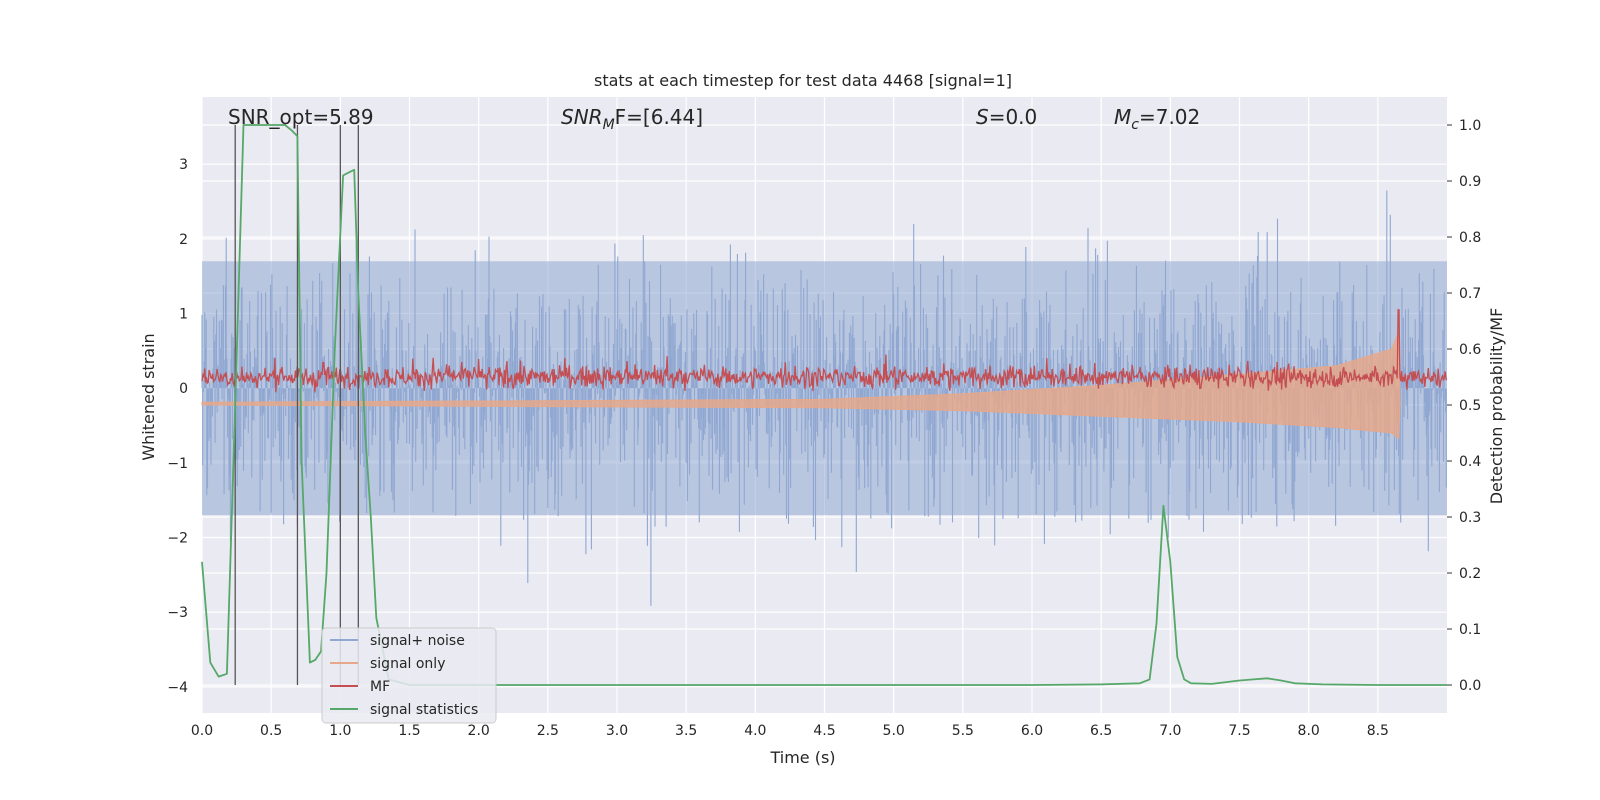 The image size is (1600, 800). I want to click on legend-frame, so click(409, 675).